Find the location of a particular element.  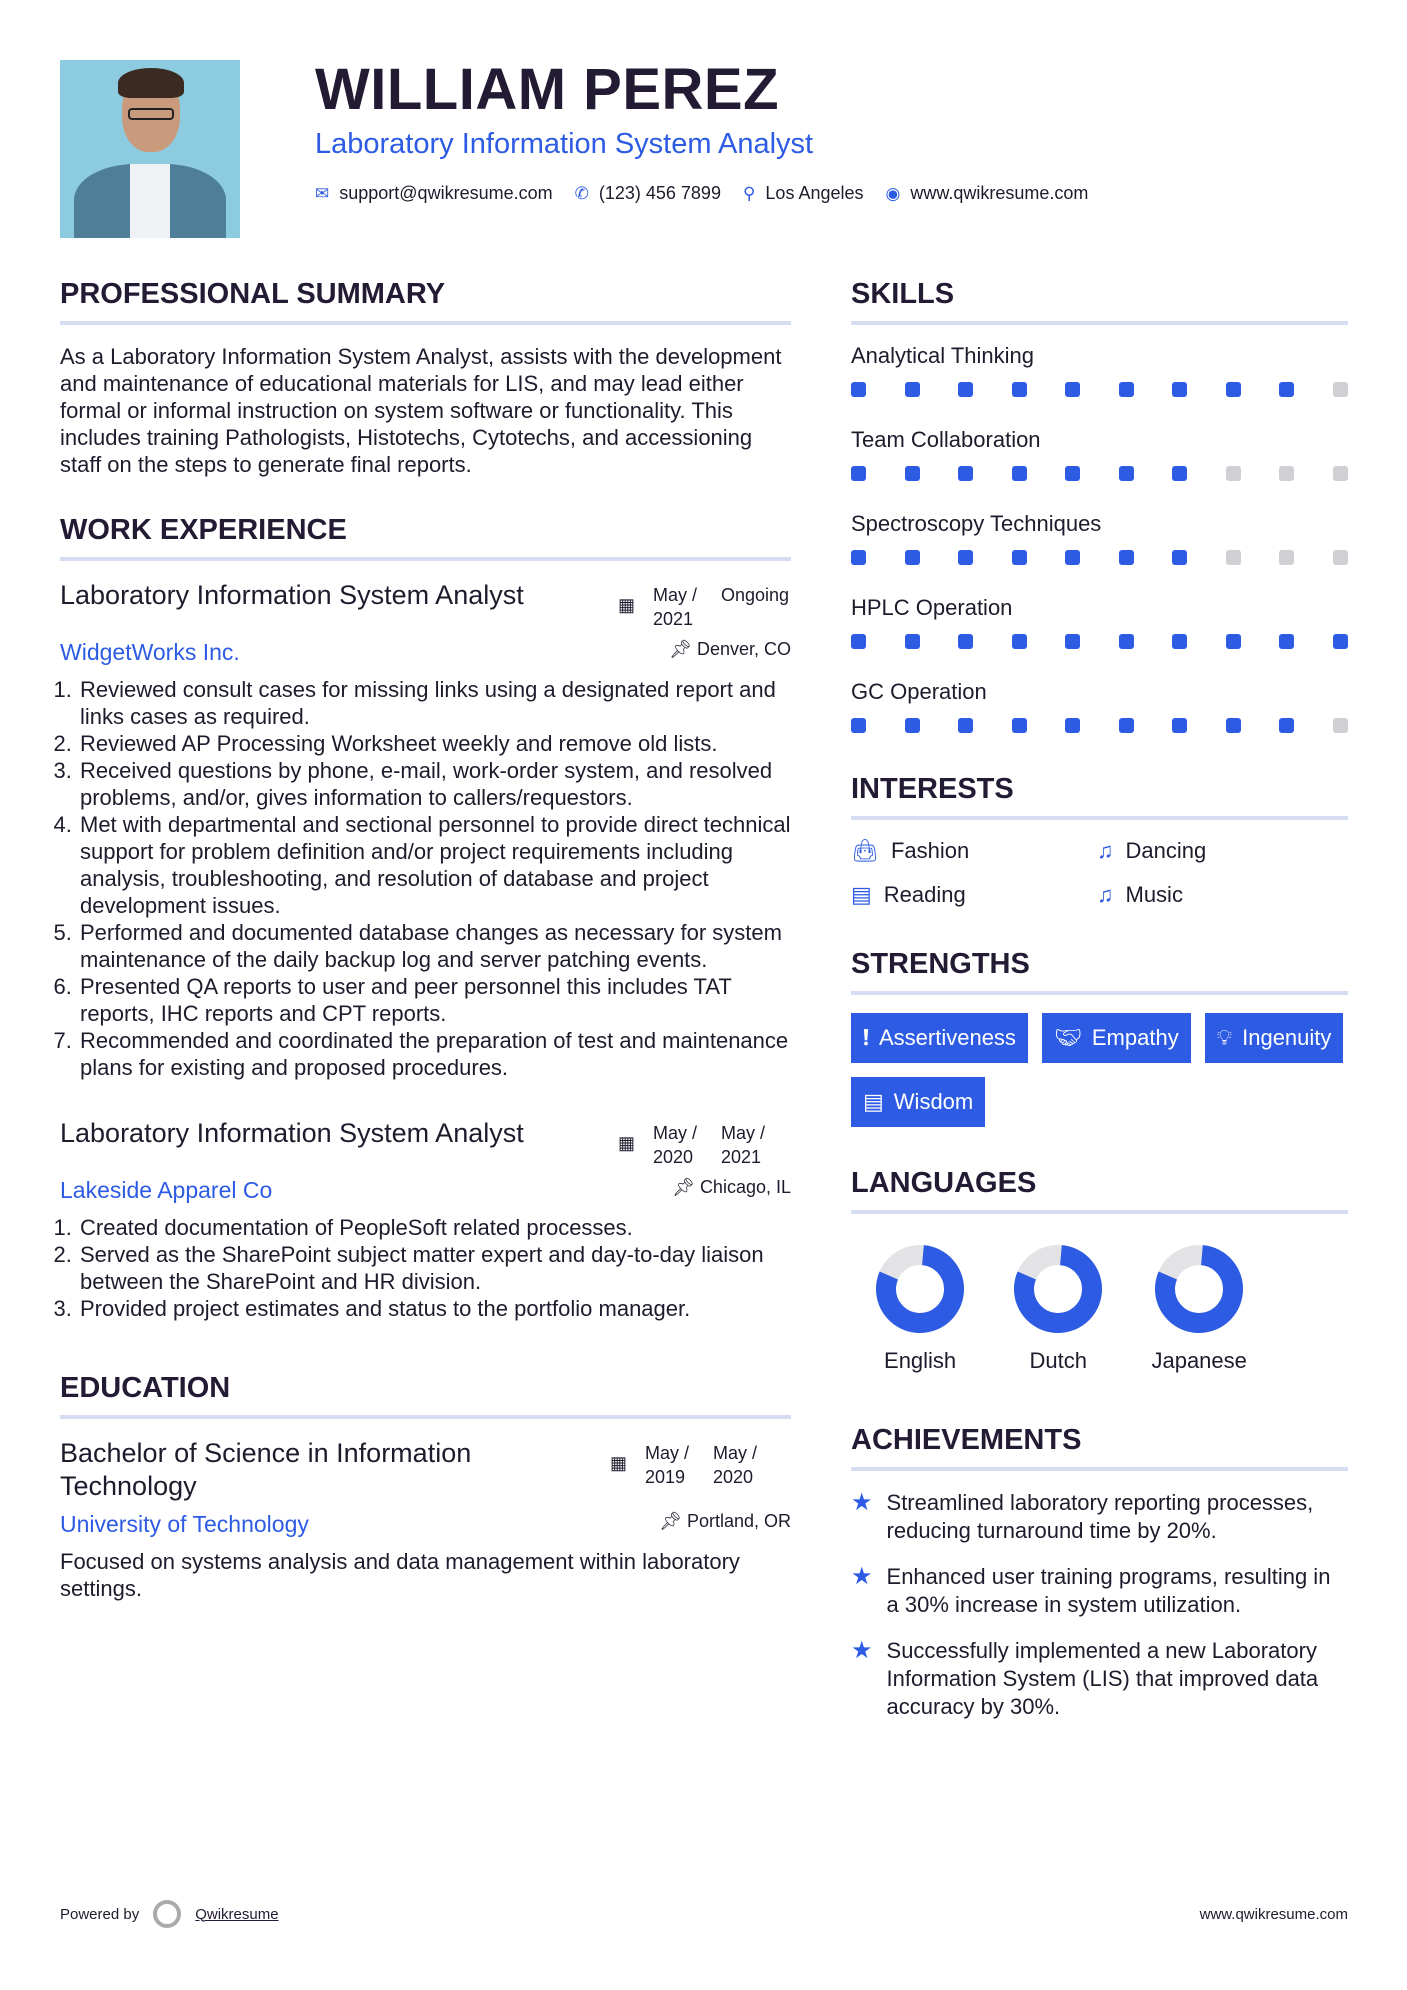

end-date: May / 2020 is located at coordinates (735, 1465).